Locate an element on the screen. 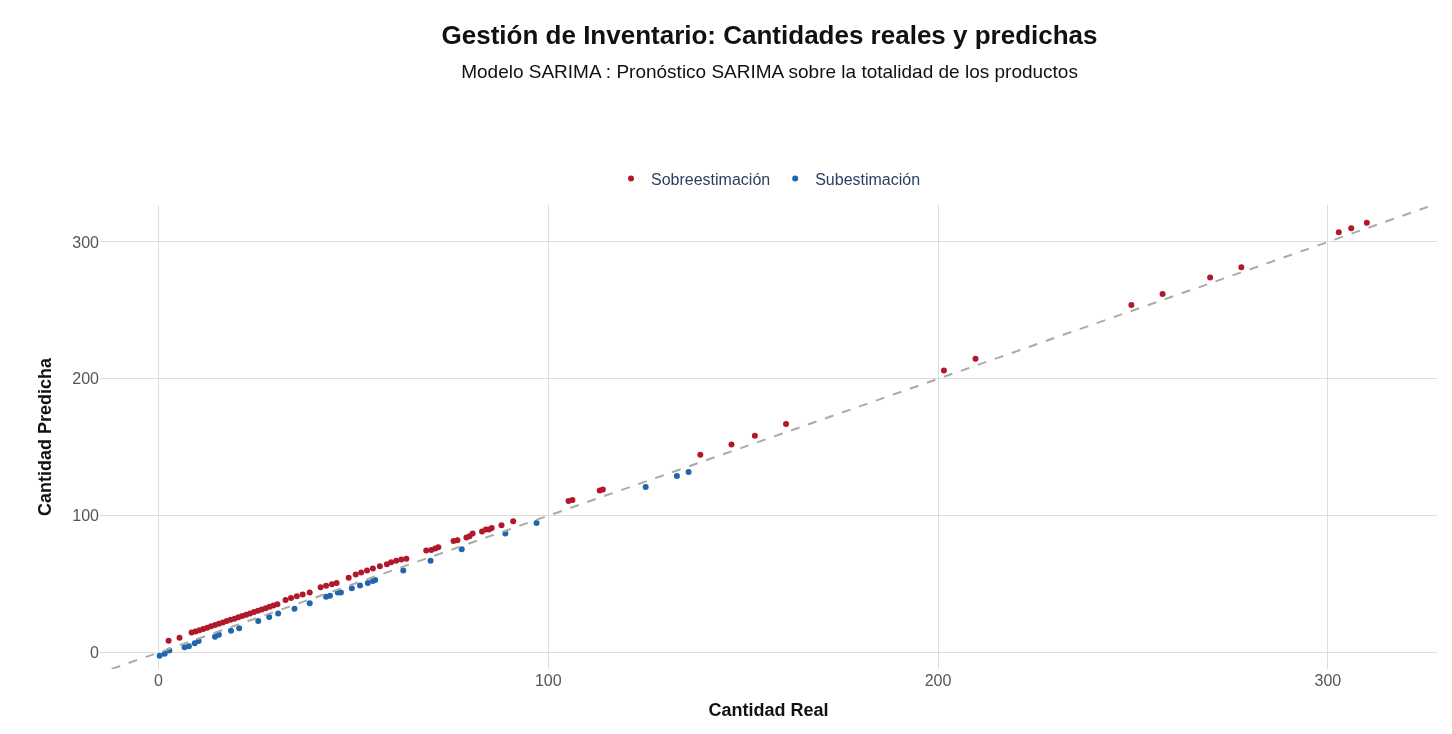  y-axis-title: Cantidad Predicha is located at coordinates (45, 437).